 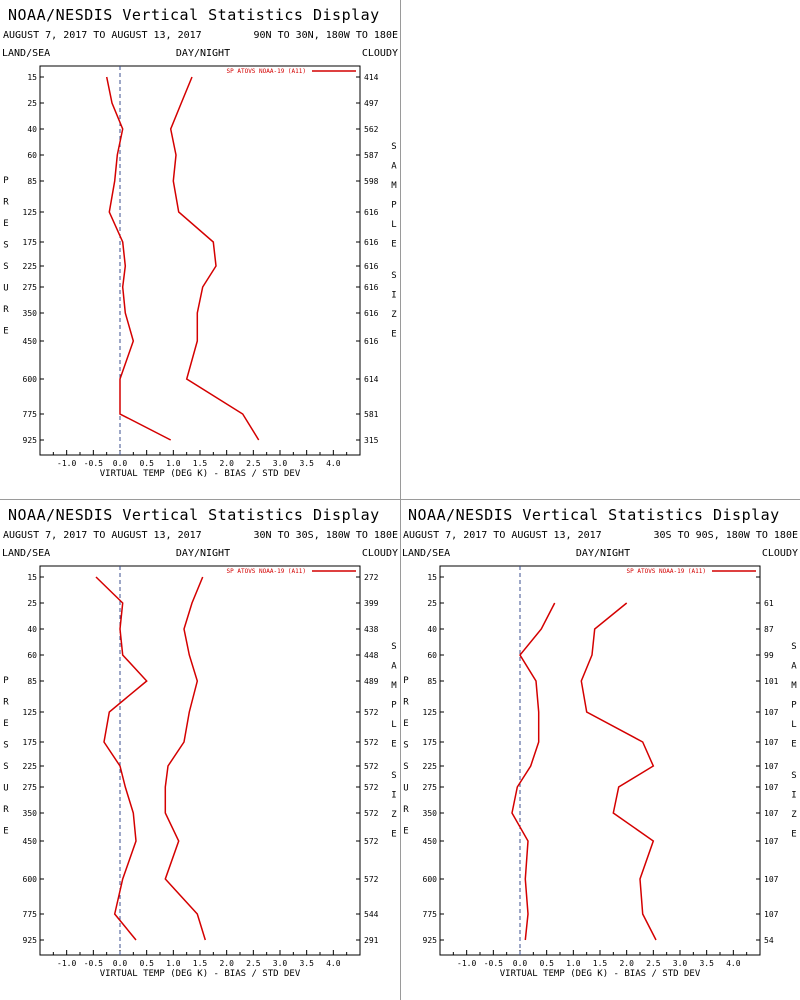 I want to click on sample-size-label: 448, so click(x=371, y=655).